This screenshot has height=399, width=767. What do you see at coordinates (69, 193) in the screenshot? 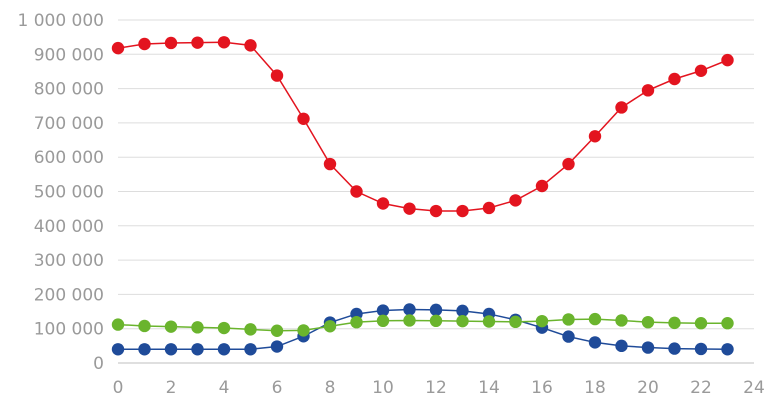
I see `y-tick-label: 500 000` at bounding box center [69, 193].